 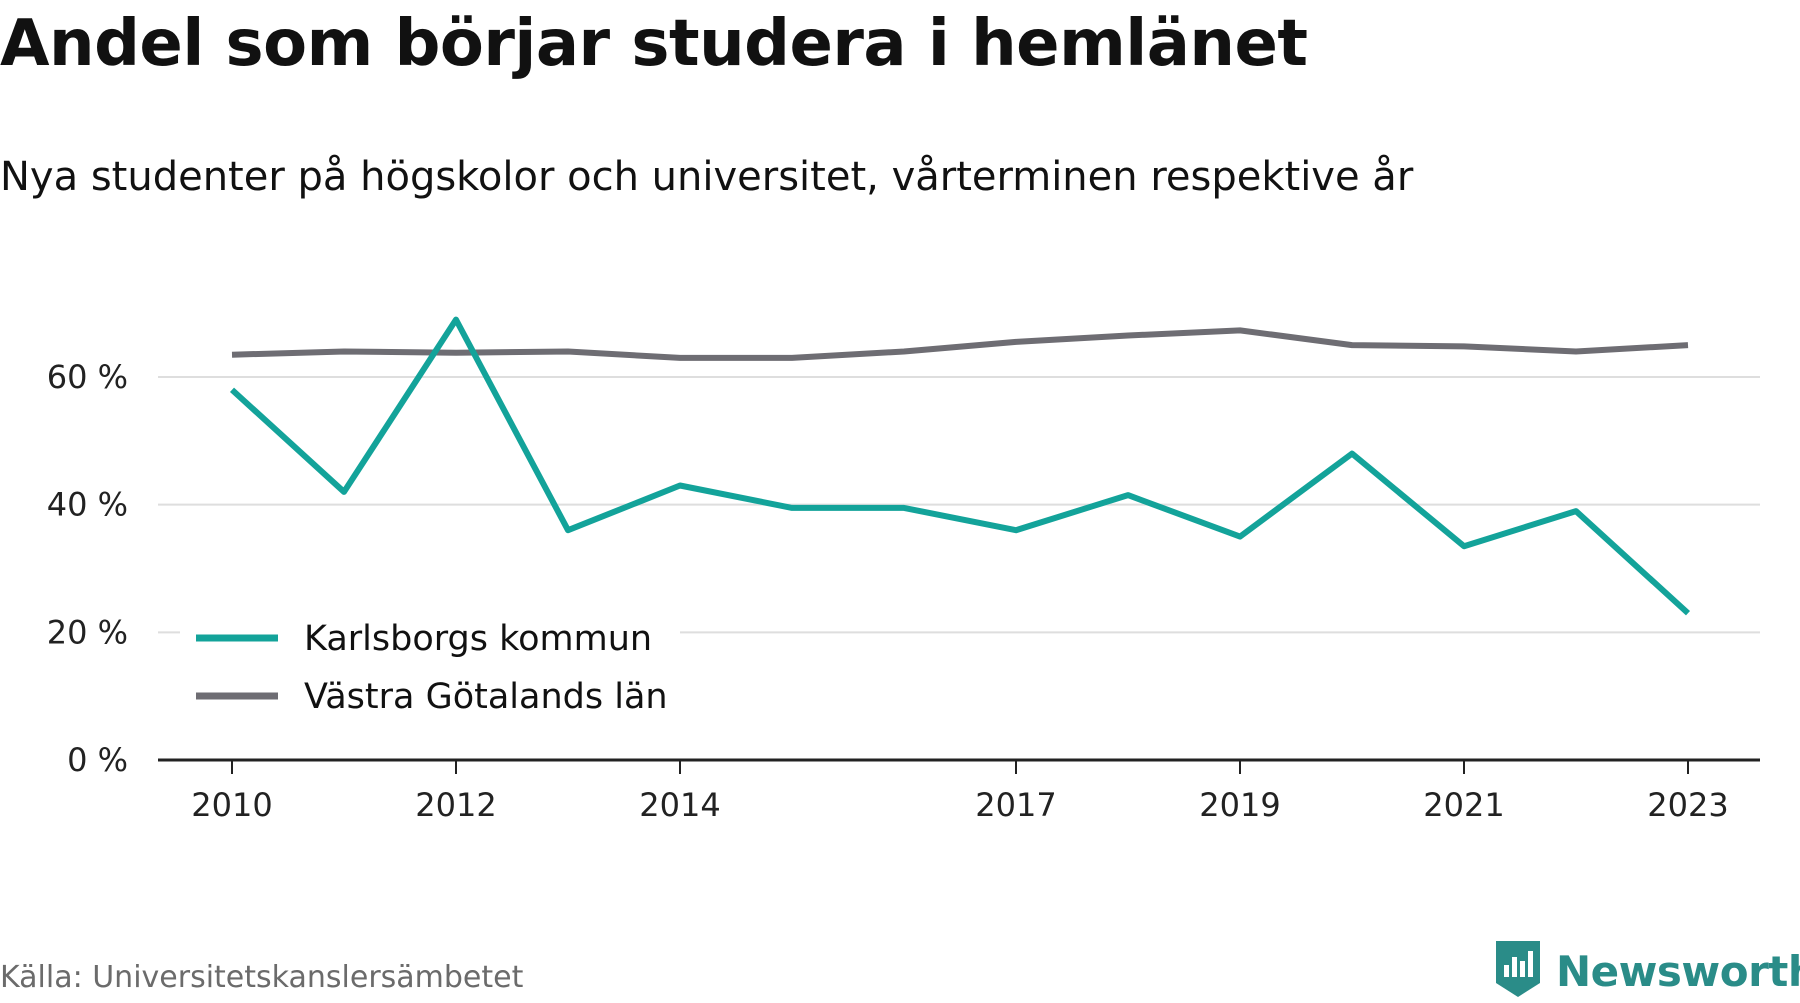 What do you see at coordinates (262, 977) in the screenshot?
I see `source-note: Källa: Universitetskanslersämbetet` at bounding box center [262, 977].